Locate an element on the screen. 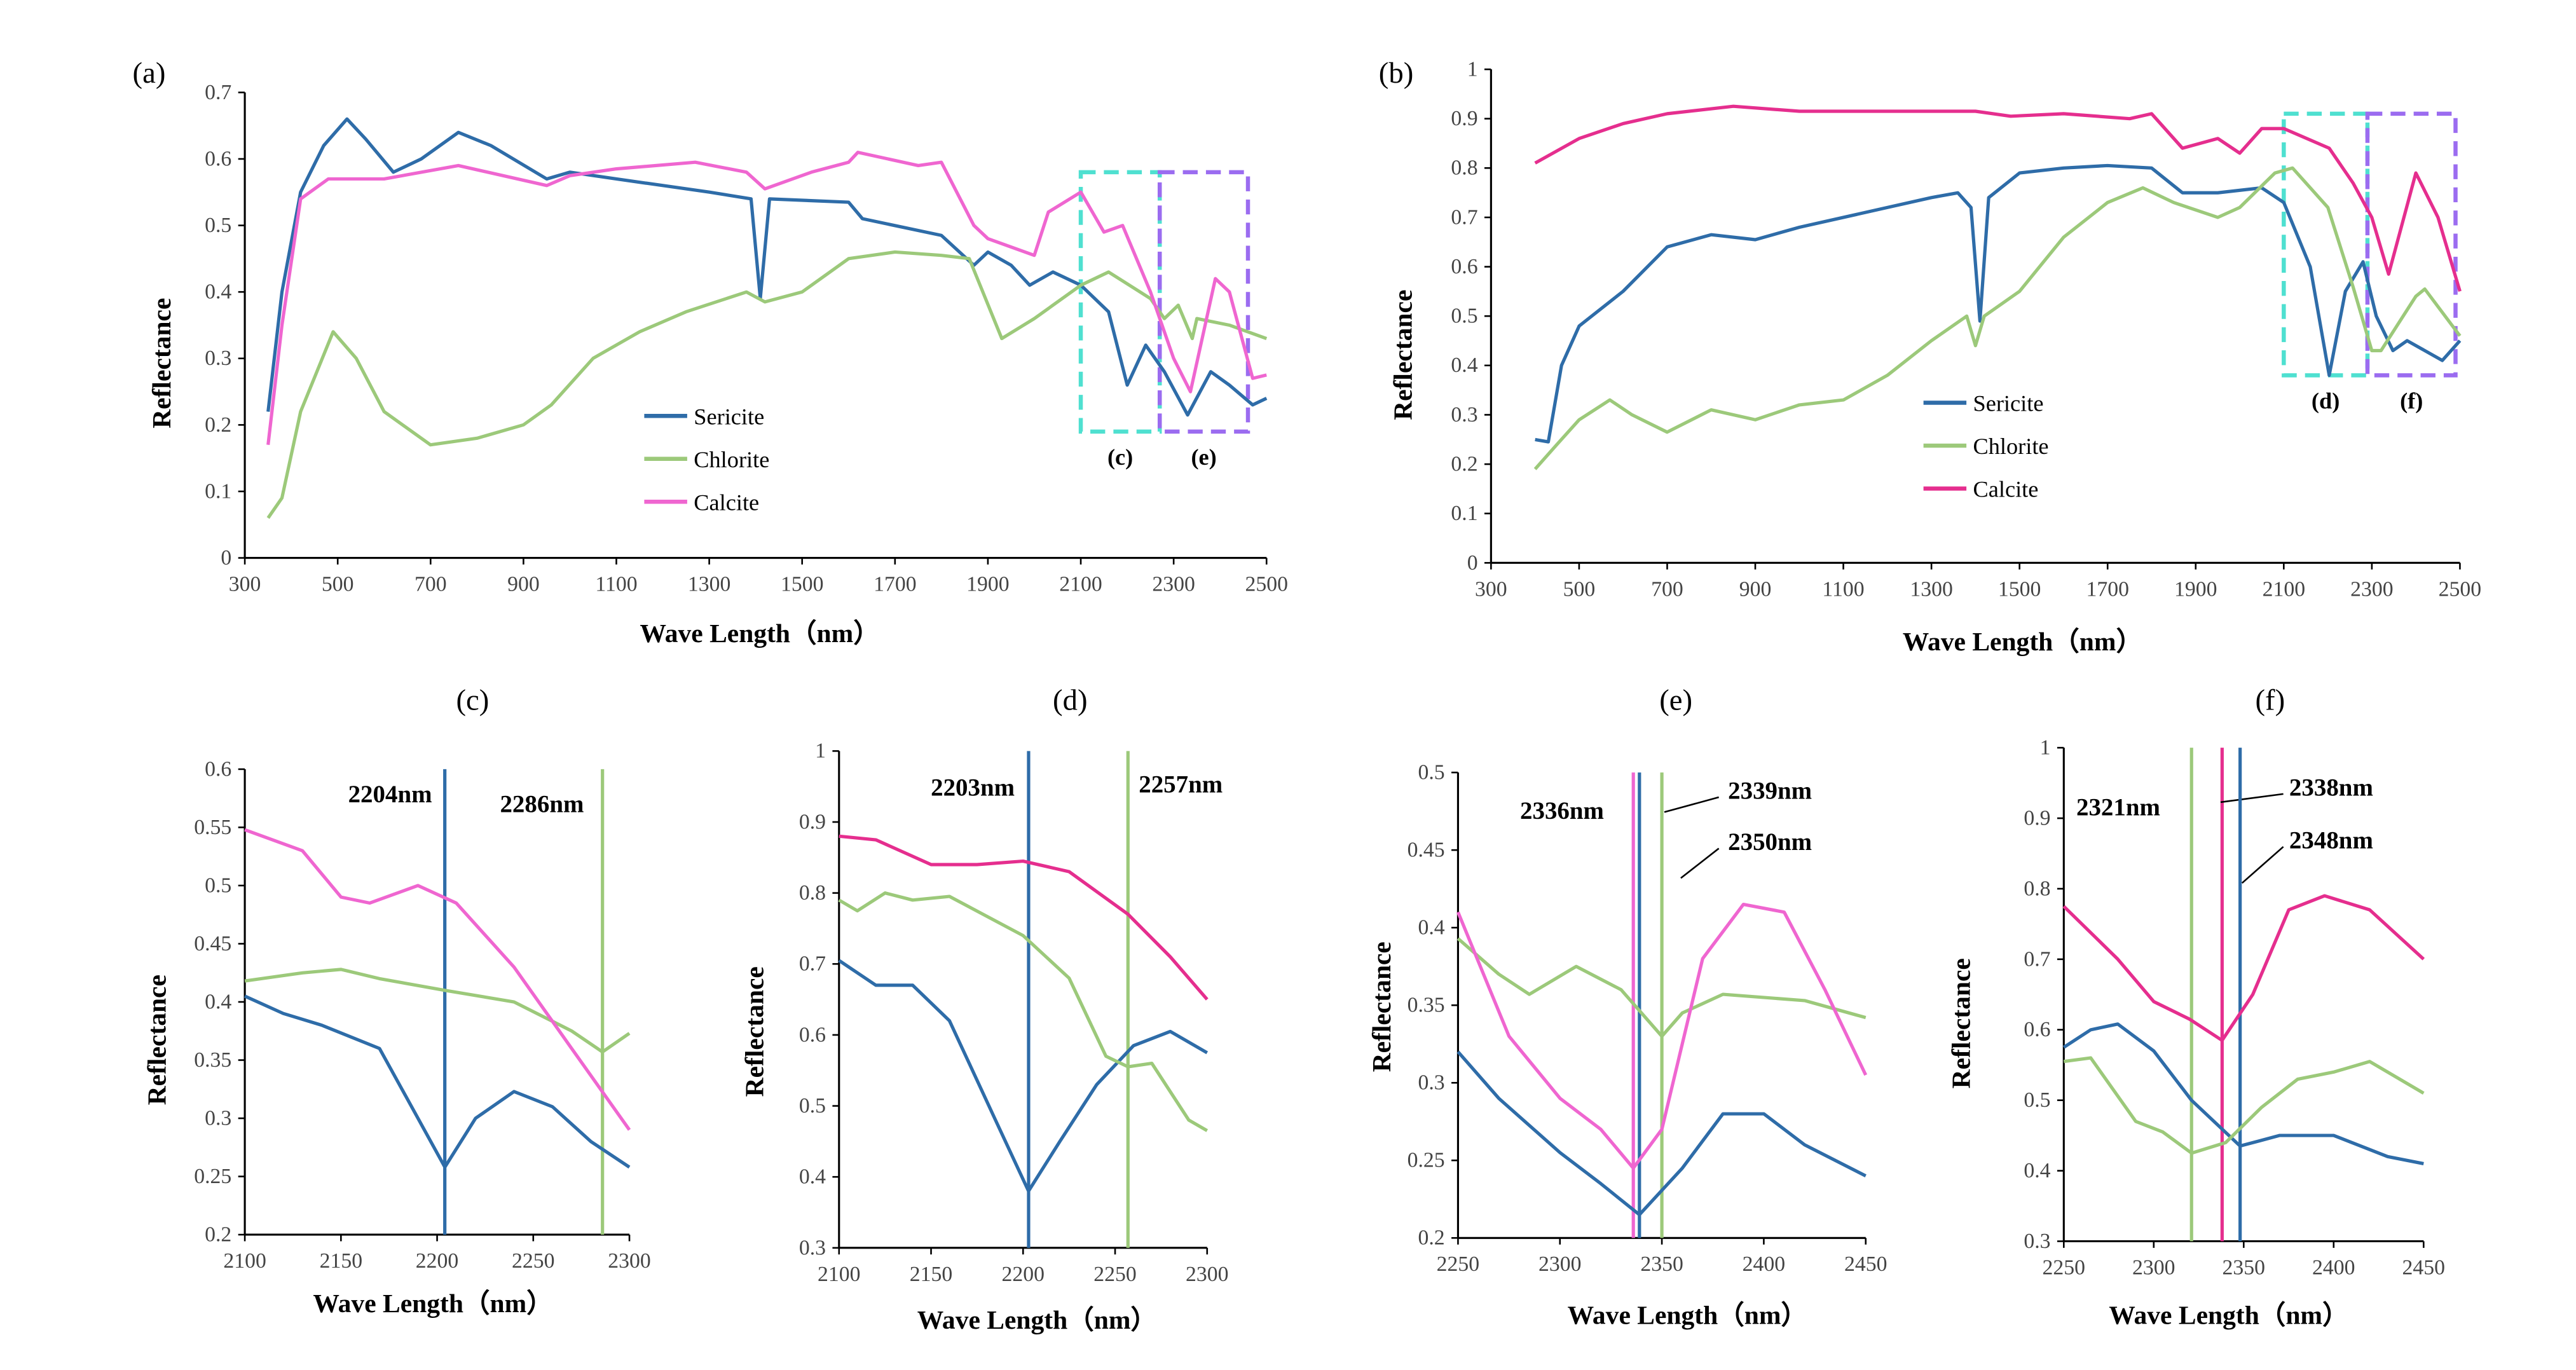 Image resolution: width=2576 pixels, height=1370 pixels. x-tick-label: 2500 is located at coordinates (2460, 589).